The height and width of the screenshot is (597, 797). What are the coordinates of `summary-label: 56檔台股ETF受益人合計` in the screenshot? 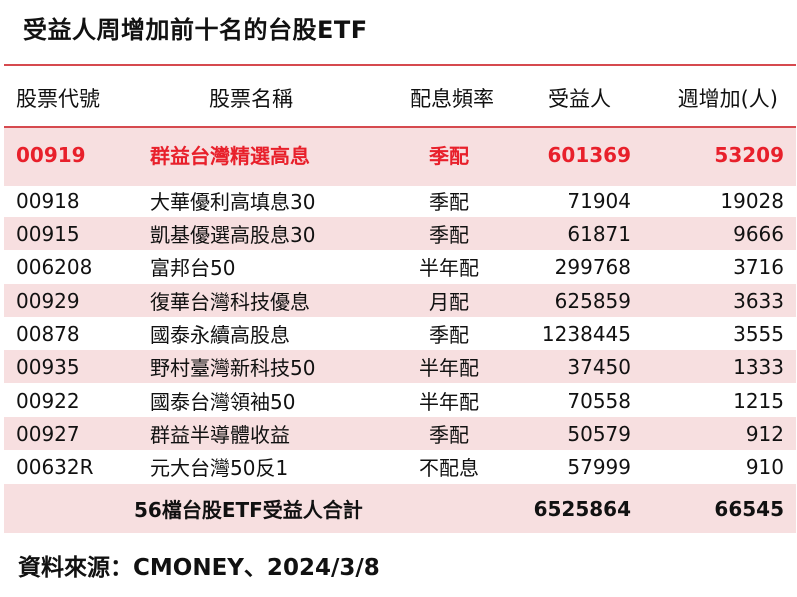 It's located at (248, 510).